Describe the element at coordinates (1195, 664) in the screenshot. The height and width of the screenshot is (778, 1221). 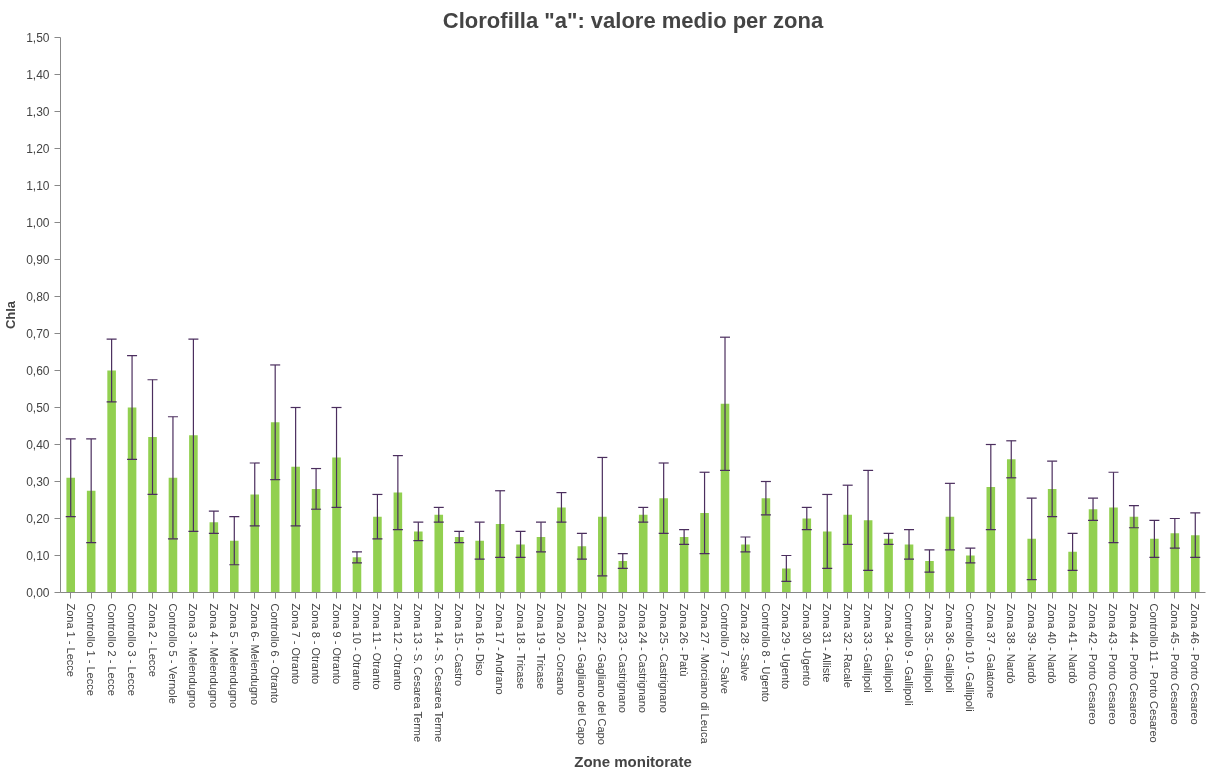
I see `x-tick-label: Zona 46 - Porto Cesareo` at that location.